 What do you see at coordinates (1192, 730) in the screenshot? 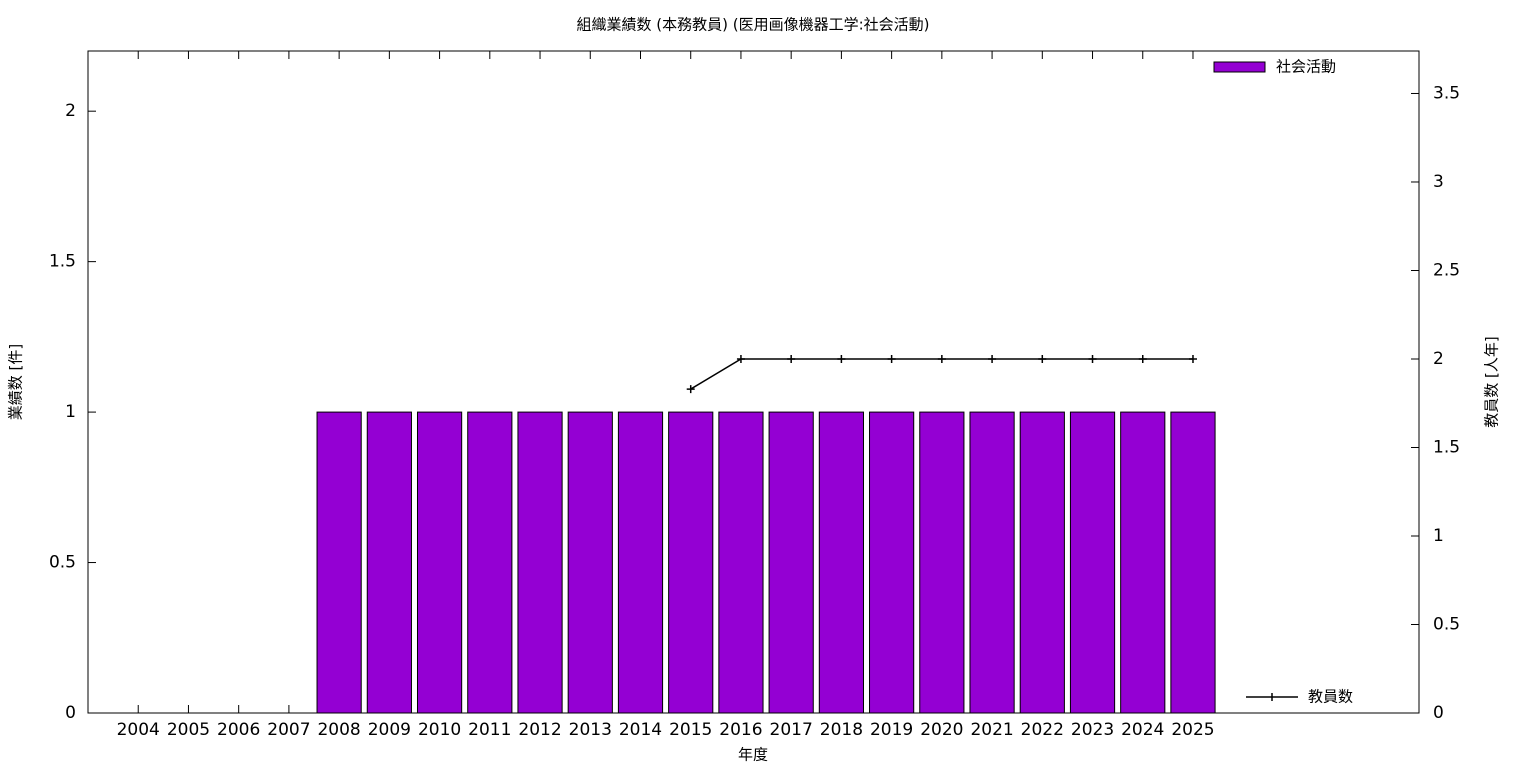
I see `x-tick-label: 2025` at bounding box center [1192, 730].